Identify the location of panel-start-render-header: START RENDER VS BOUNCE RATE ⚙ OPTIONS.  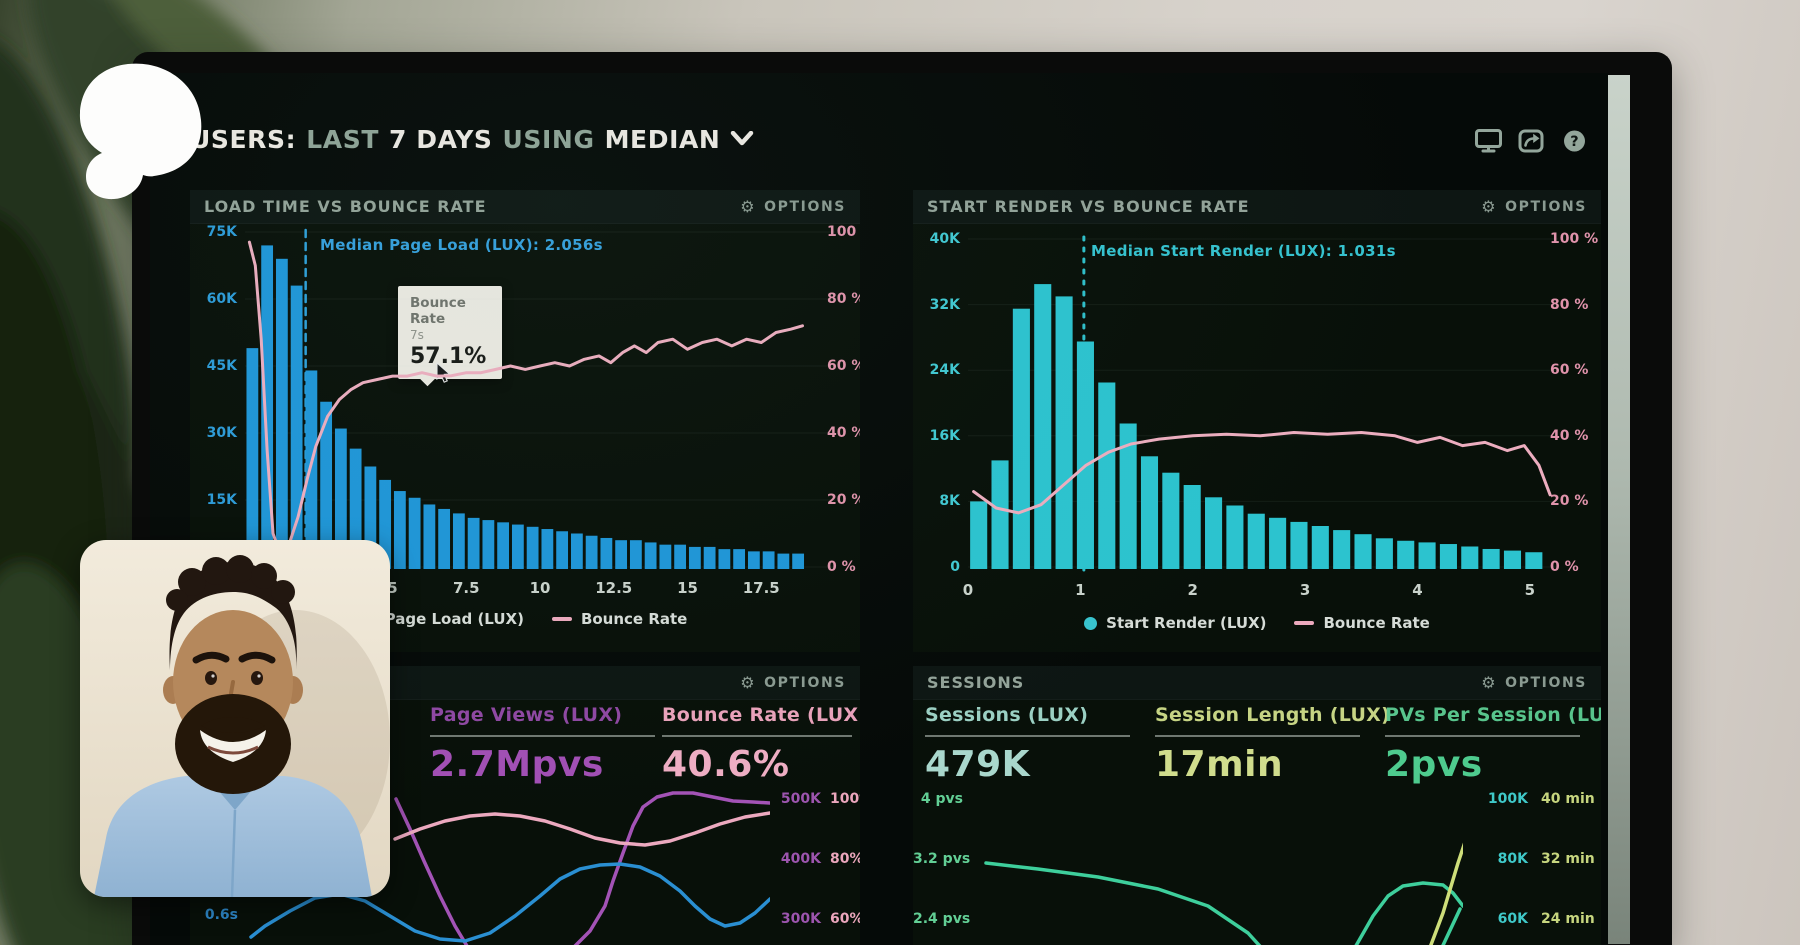
(1257, 207).